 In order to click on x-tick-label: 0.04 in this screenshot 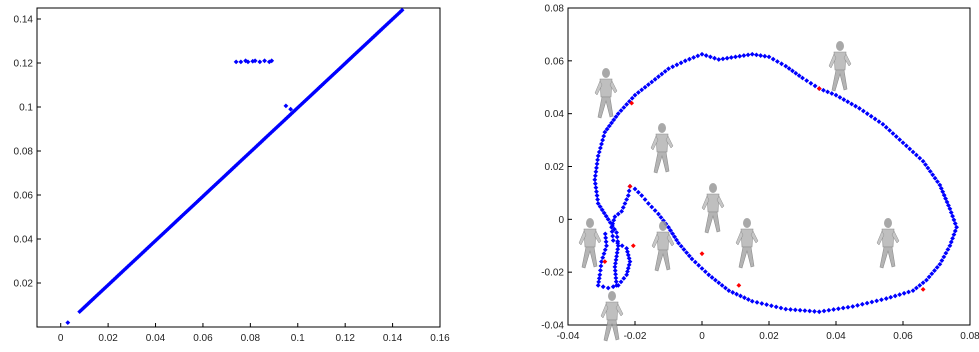, I will do `click(156, 338)`.